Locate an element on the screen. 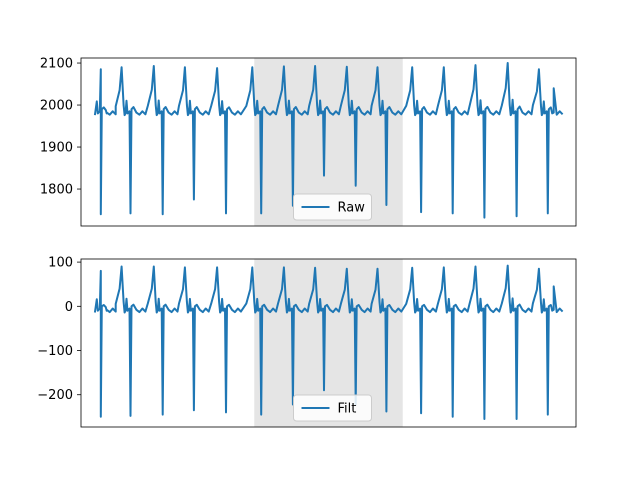  y-tick-label: −100 is located at coordinates (55, 351).